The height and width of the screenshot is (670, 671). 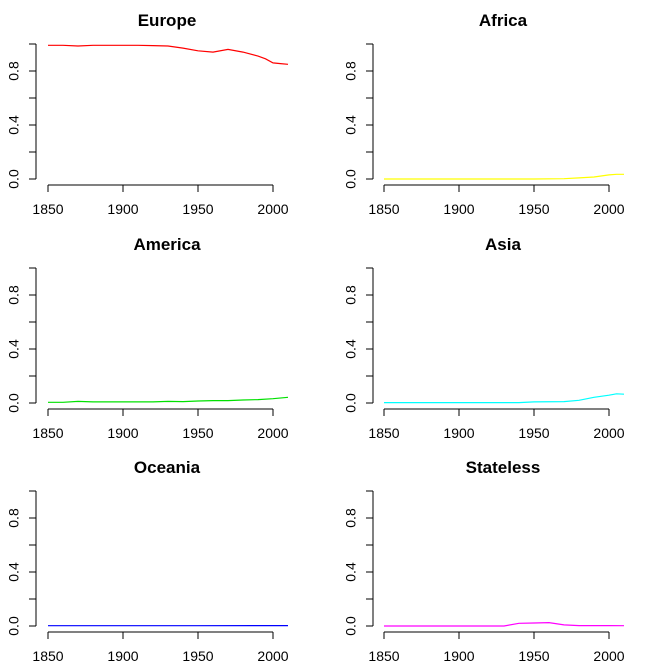 I want to click on panel-europe: Europe 0.0 0.4 0.8 1850 1900 1950 2000, so click(x=147, y=114).